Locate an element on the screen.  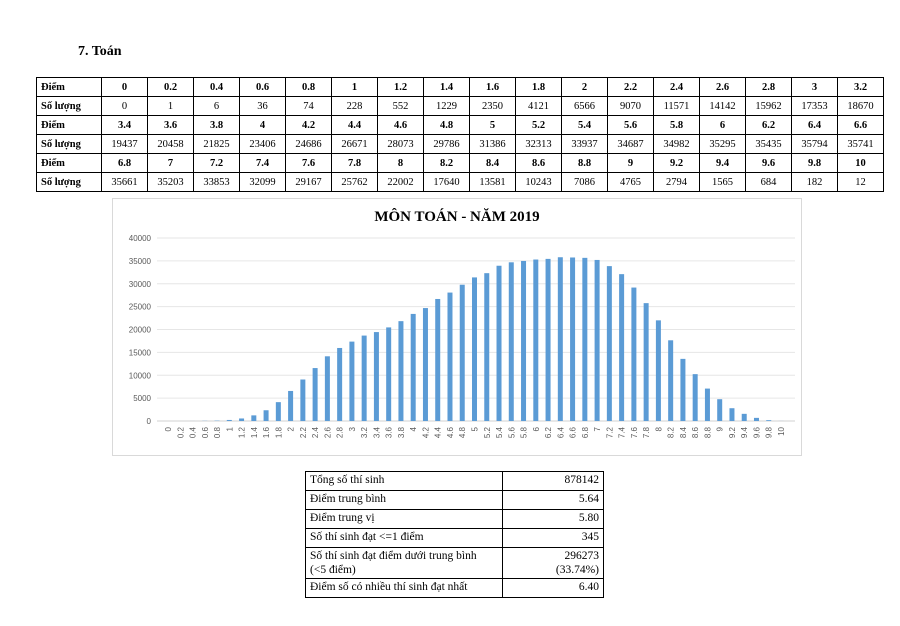
score-cell: 7.8 is located at coordinates (354, 163).